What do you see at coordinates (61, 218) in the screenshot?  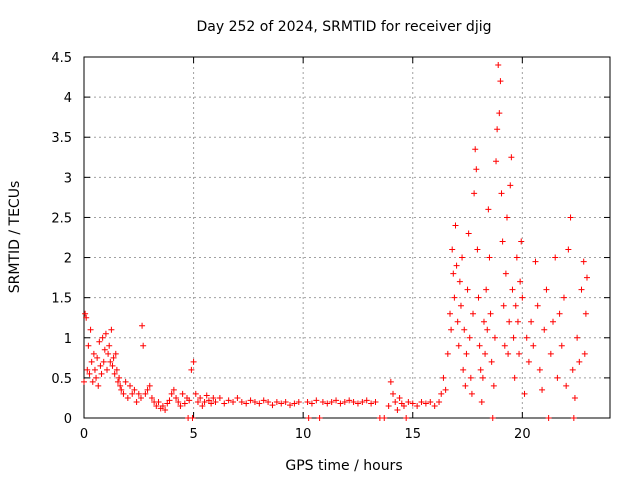 I see `y-tick-label: 2.5` at bounding box center [61, 218].